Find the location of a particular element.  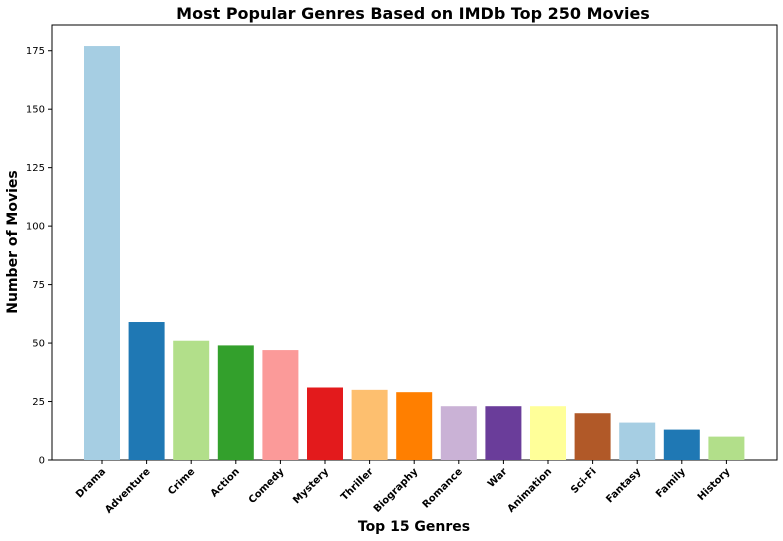

bar-history is located at coordinates (726, 448).